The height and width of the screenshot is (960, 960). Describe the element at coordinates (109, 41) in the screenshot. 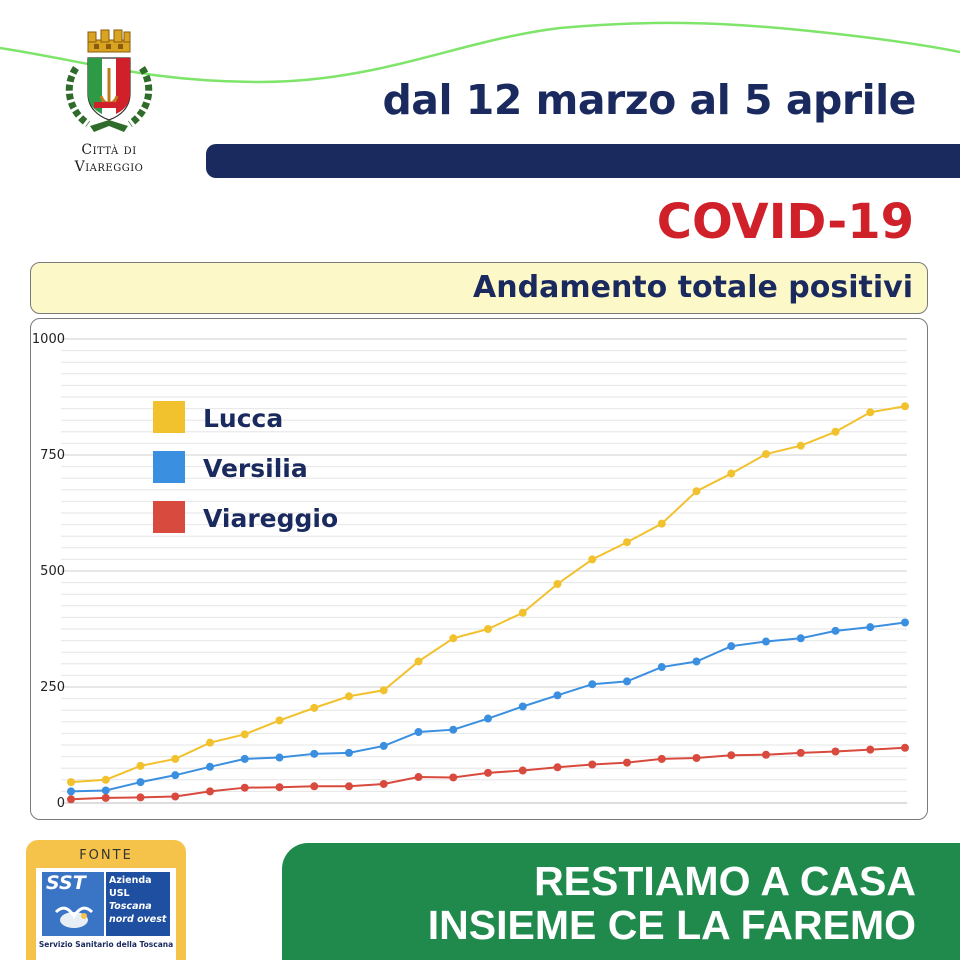

I see `crown-icon` at that location.